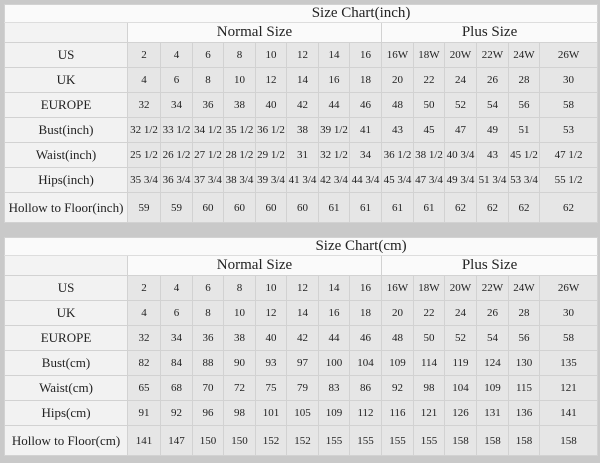 This screenshot has height=463, width=600. I want to click on plus-size-cell: 20, so click(397, 80).